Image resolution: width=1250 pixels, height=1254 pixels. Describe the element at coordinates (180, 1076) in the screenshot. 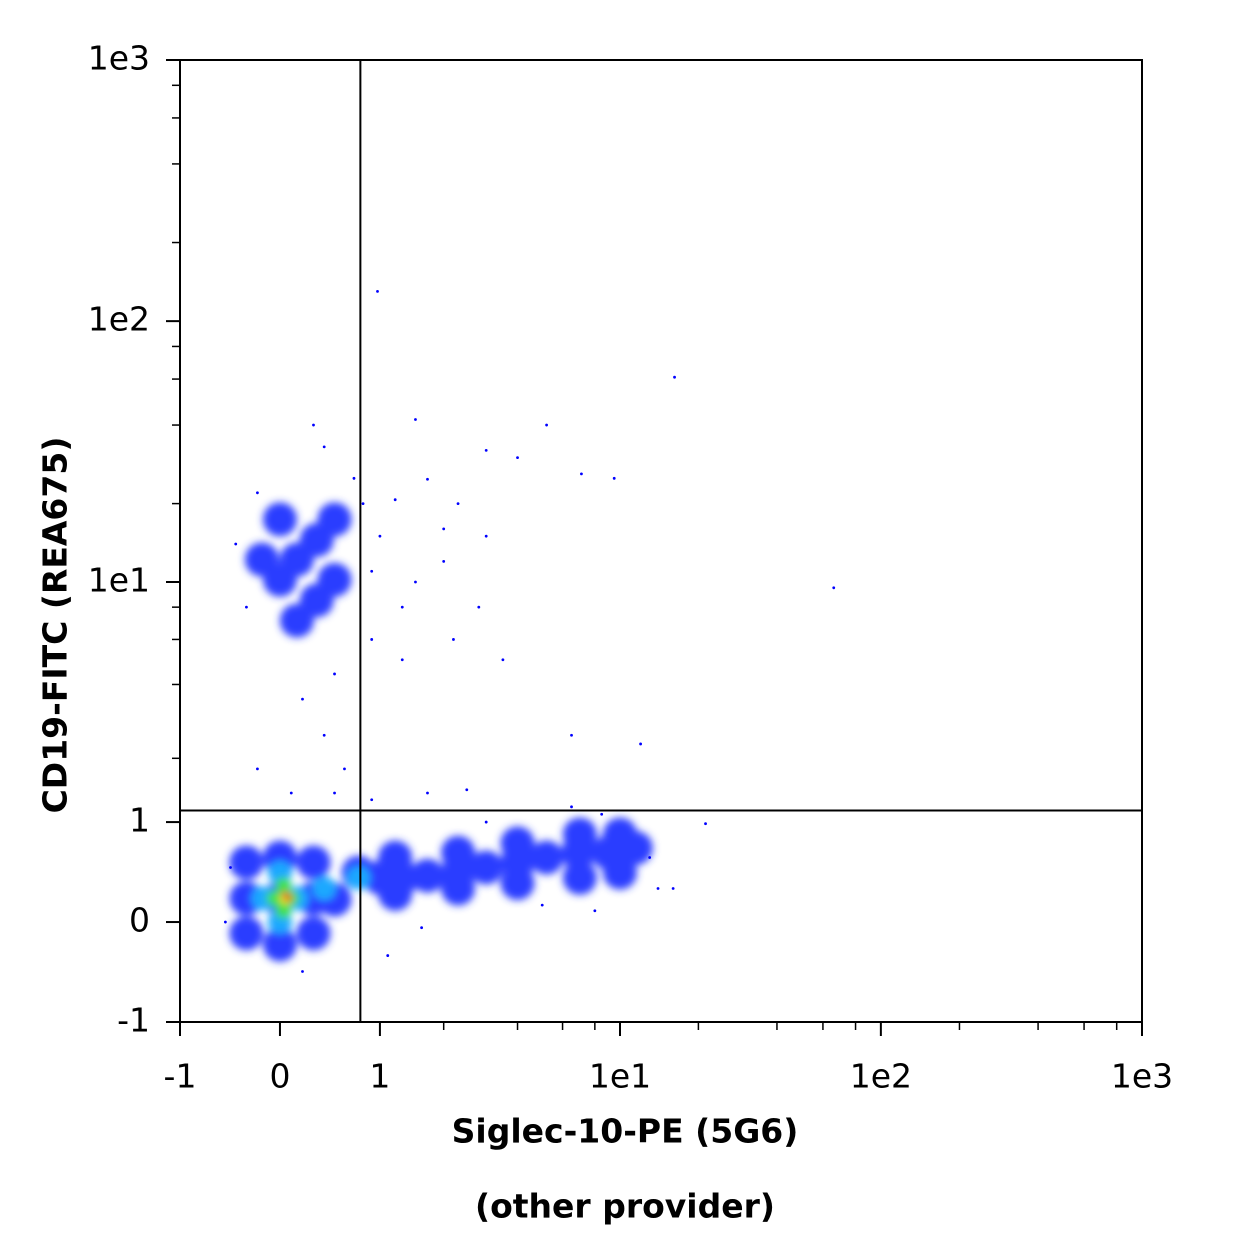

I see `x-tick-label: -1` at that location.